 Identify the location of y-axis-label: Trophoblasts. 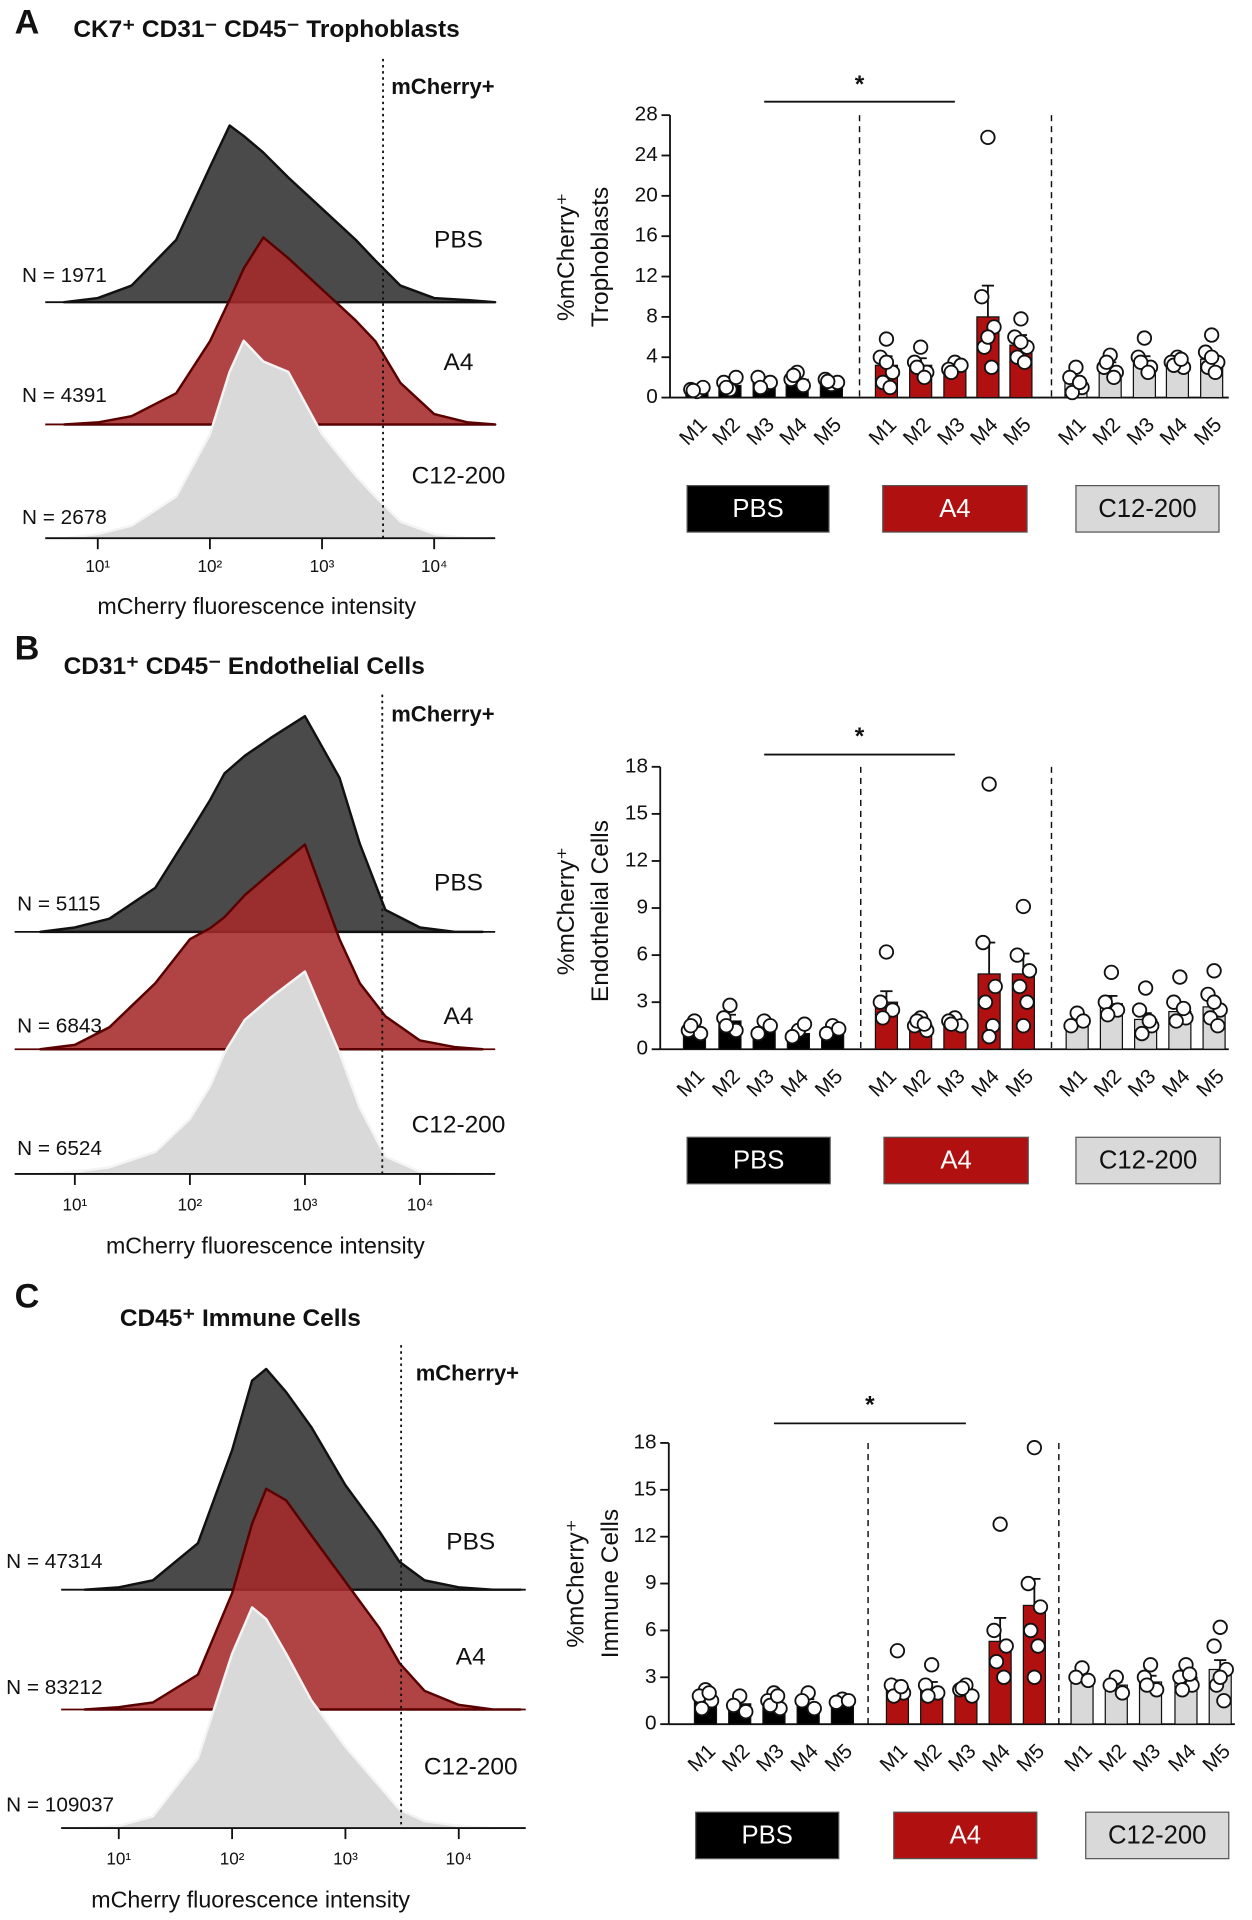
(600, 257).